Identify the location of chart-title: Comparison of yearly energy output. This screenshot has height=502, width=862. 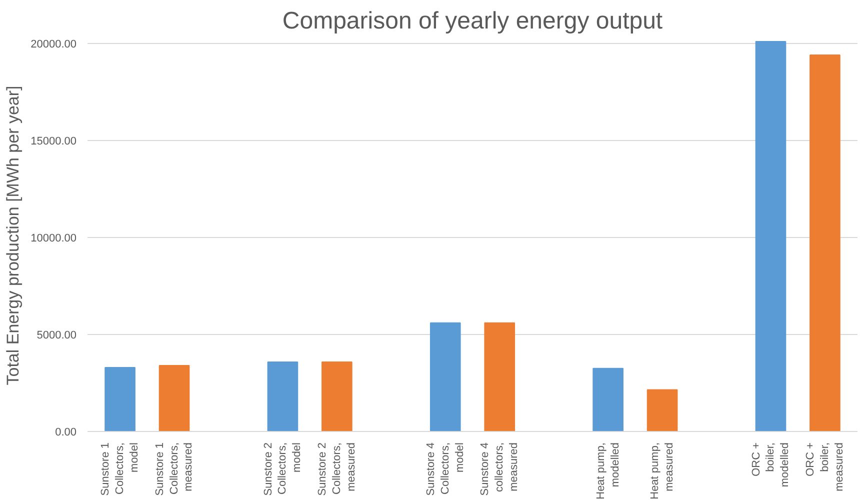
(472, 21).